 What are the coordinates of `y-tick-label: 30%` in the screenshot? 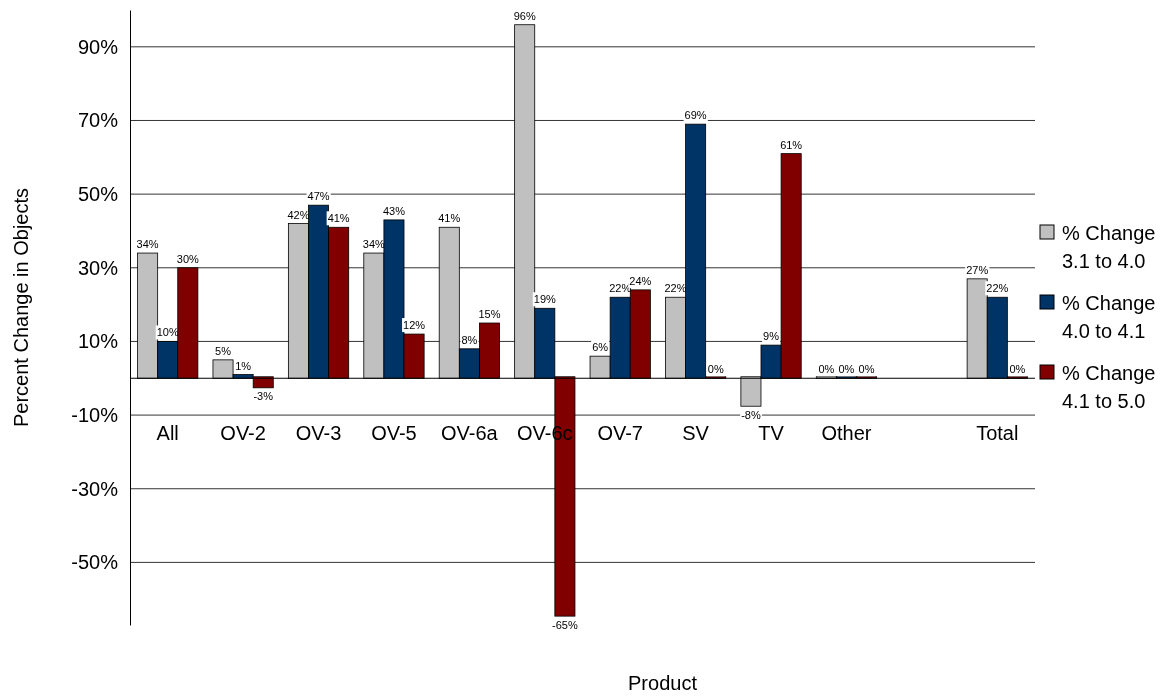 It's located at (98, 267).